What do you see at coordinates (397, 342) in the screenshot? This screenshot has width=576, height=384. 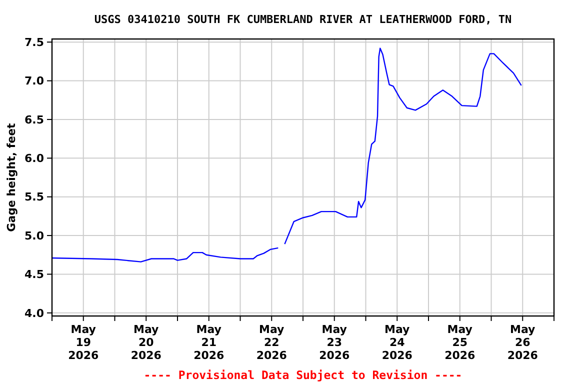 I see `x-tick-label: May 24 2026` at bounding box center [397, 342].